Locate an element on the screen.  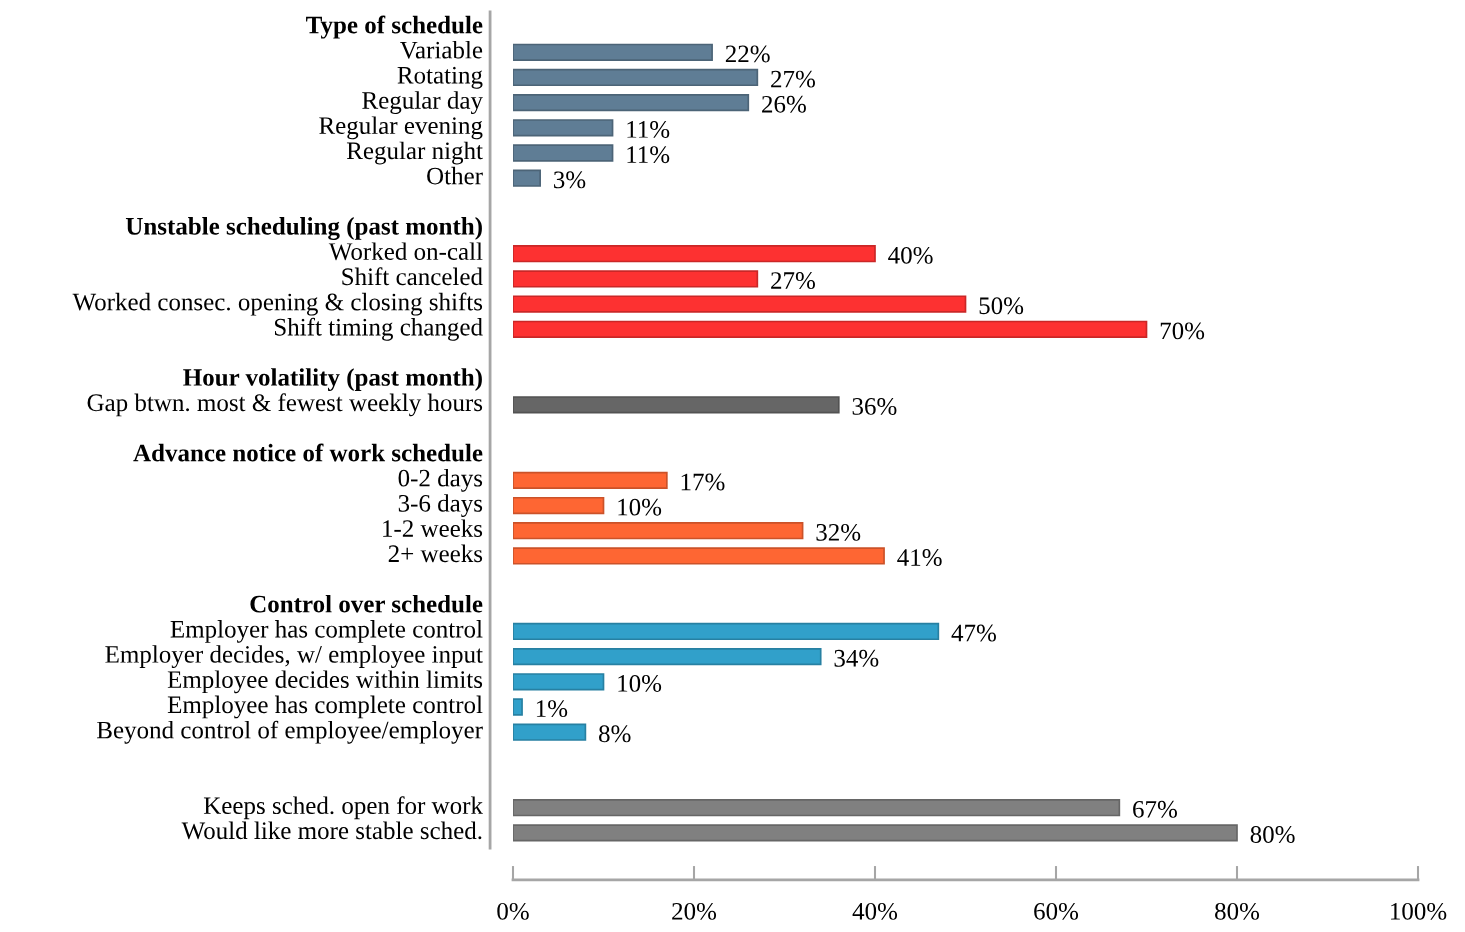
data-label: 41% is located at coordinates (919, 558).